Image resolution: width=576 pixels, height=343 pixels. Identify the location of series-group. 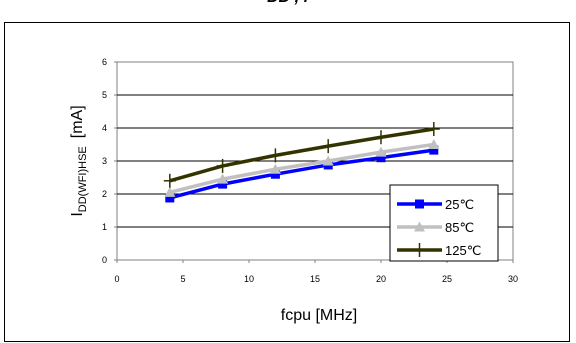
(301, 162).